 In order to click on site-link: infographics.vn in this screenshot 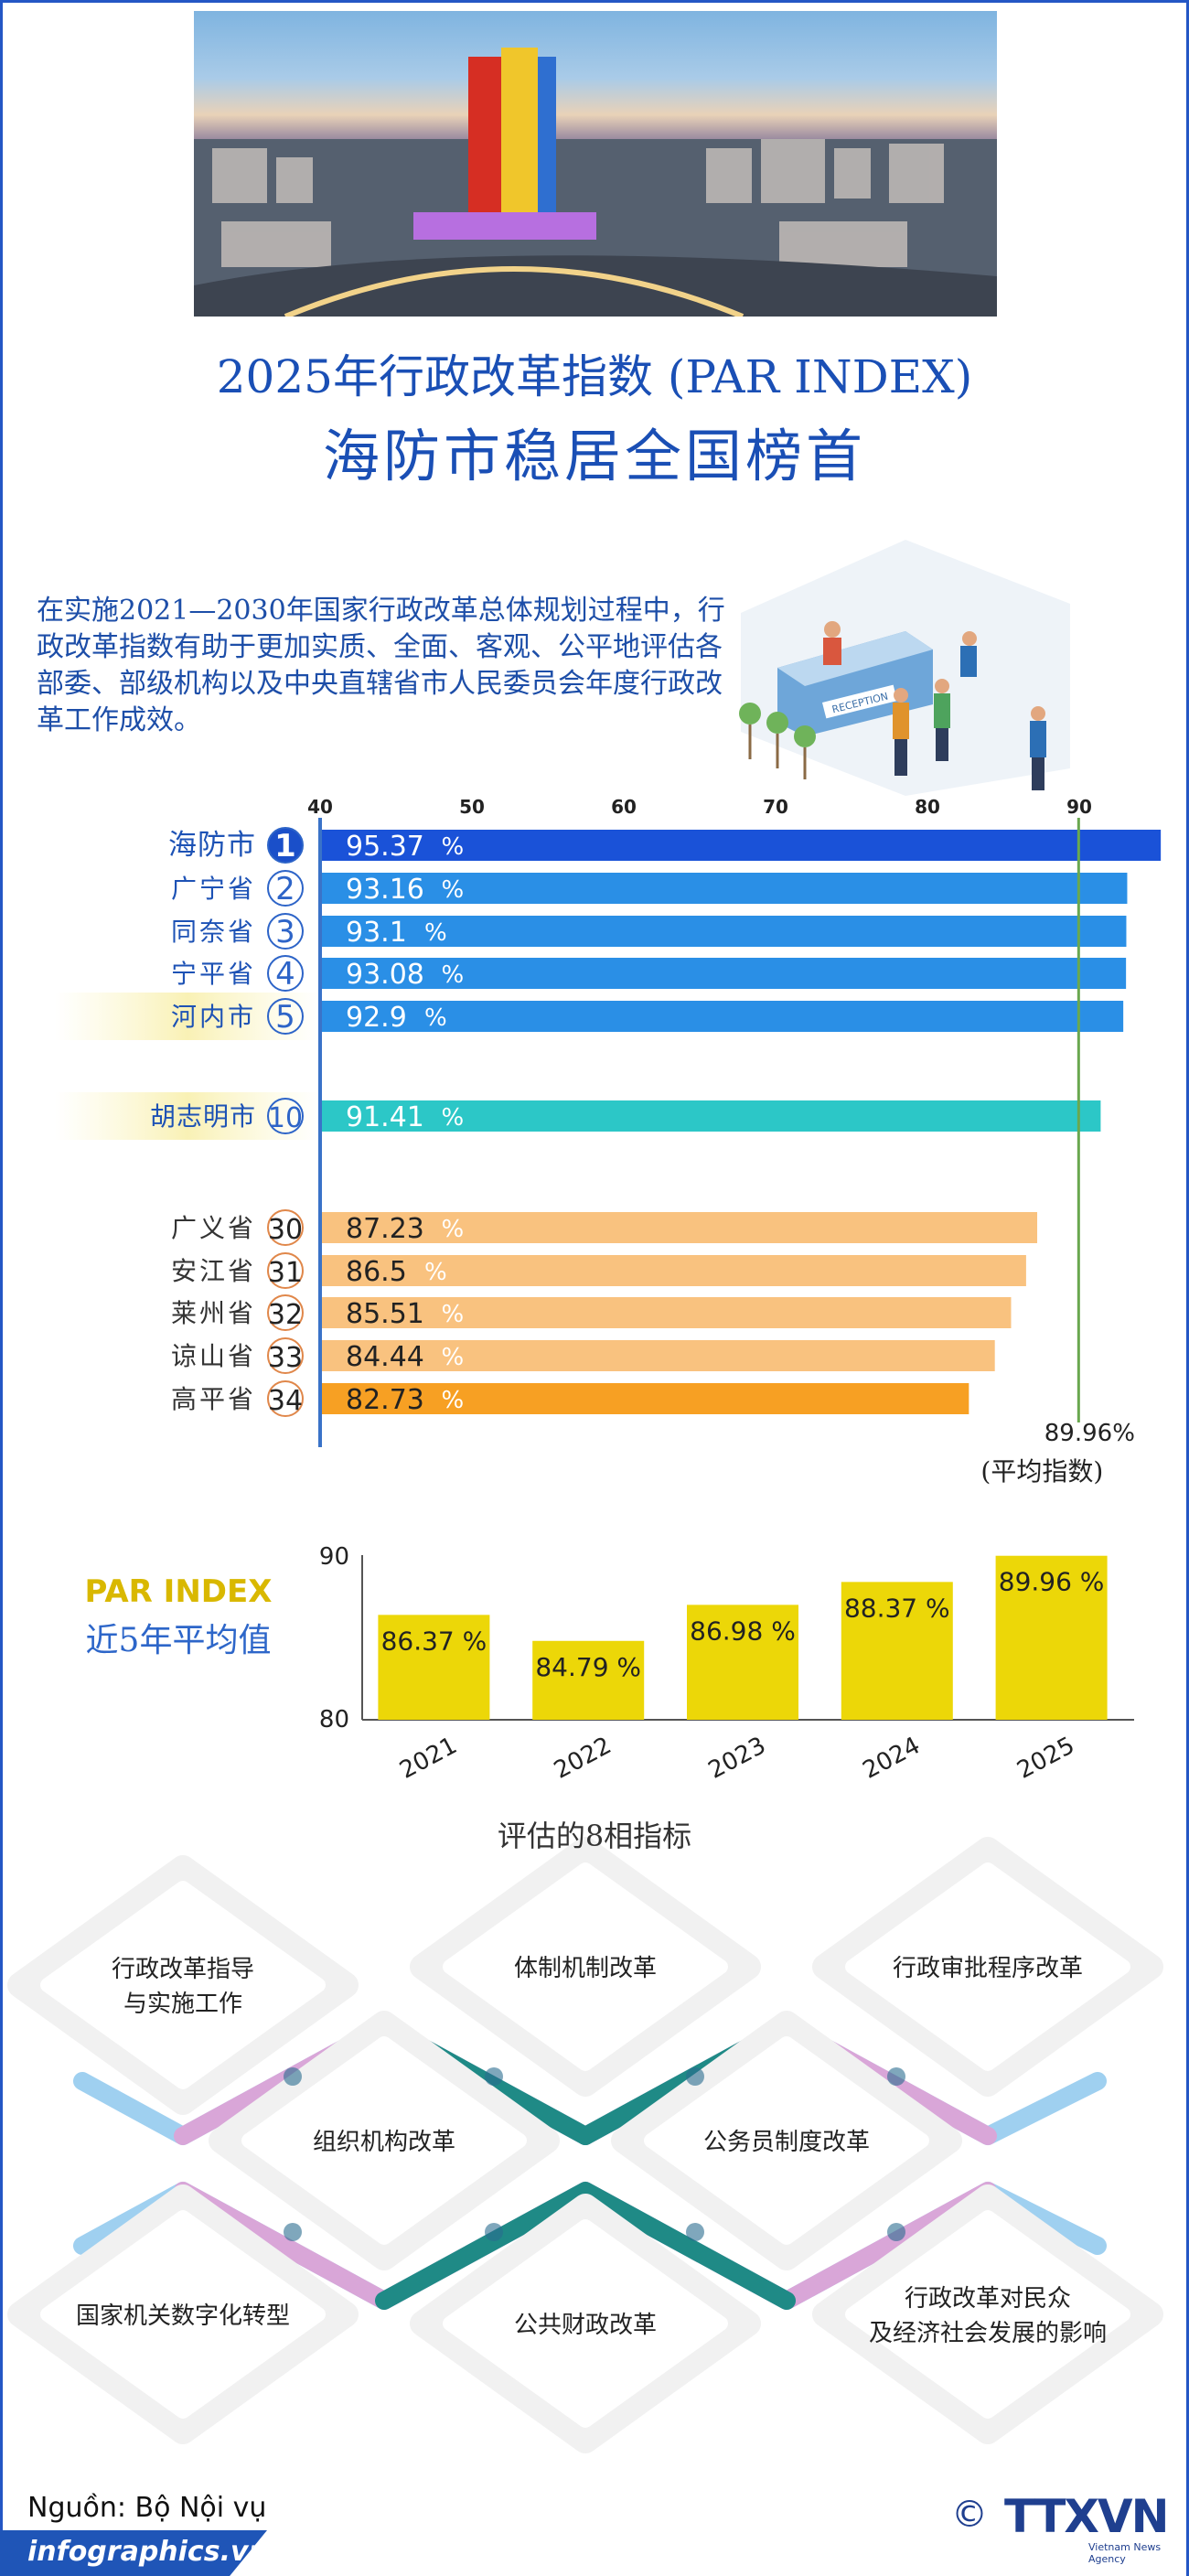, I will do `click(147, 2552)`.